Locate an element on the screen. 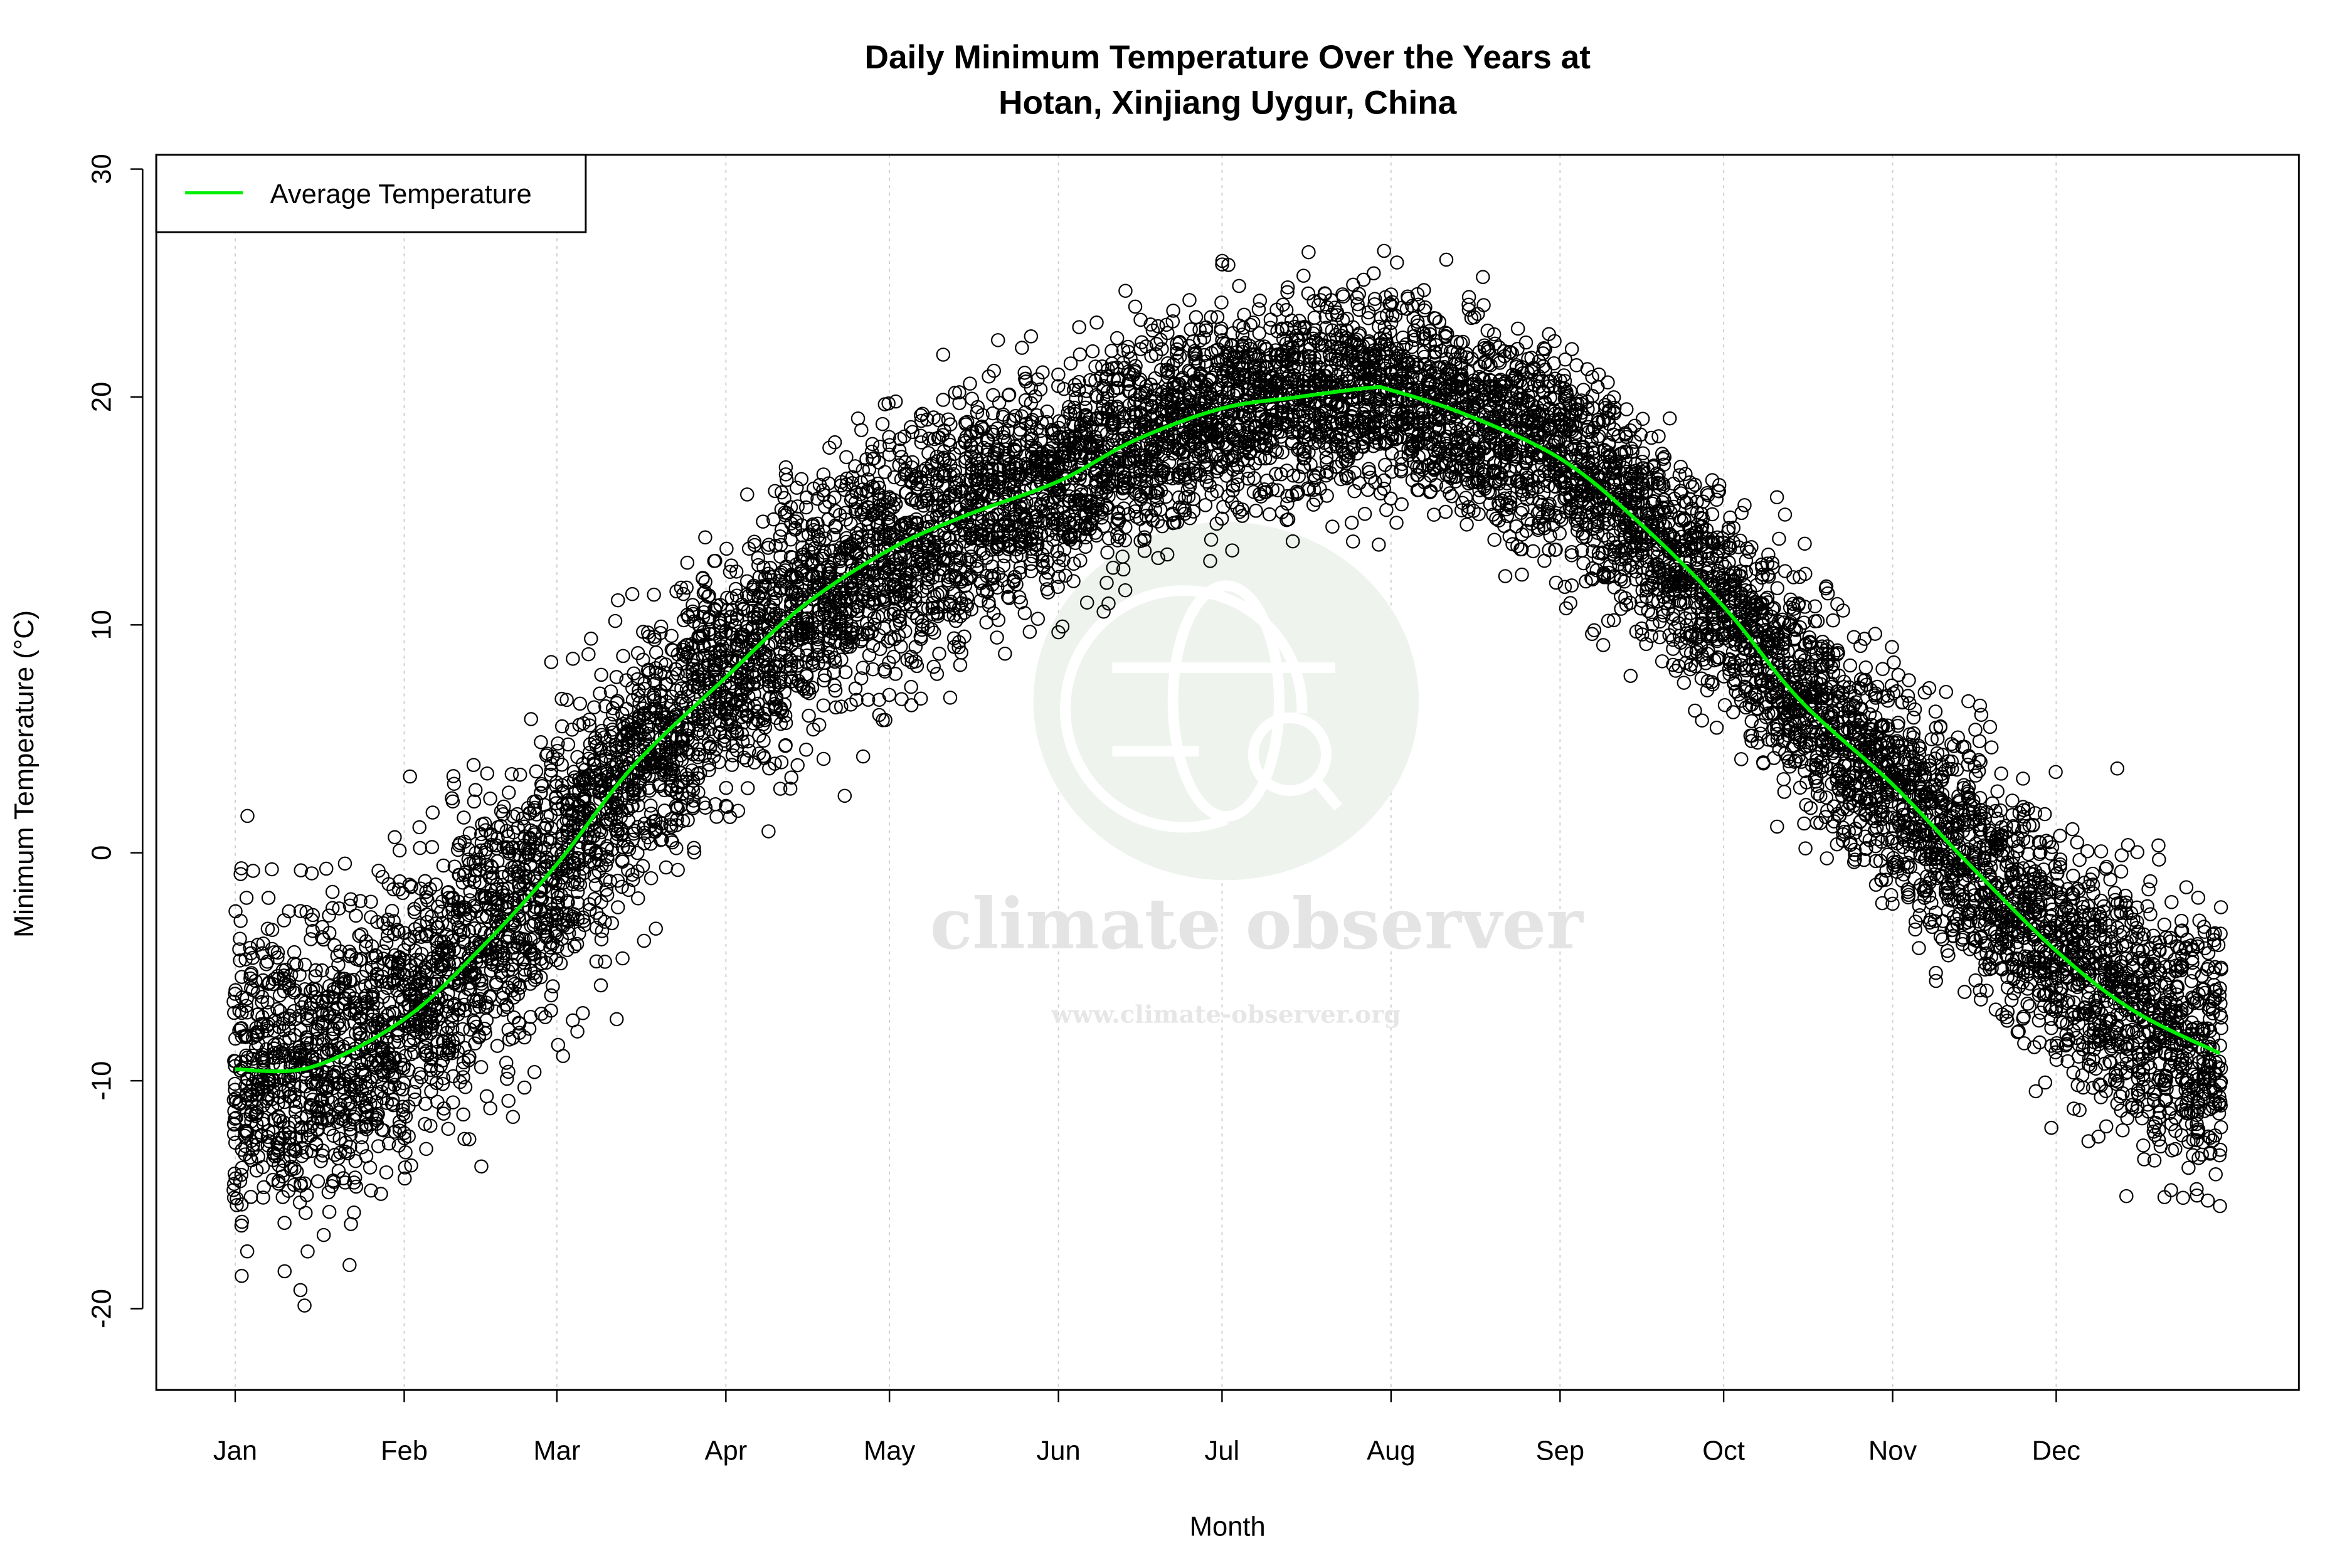 The width and height of the screenshot is (2352, 1568). watermark-circle is located at coordinates (1226, 701).